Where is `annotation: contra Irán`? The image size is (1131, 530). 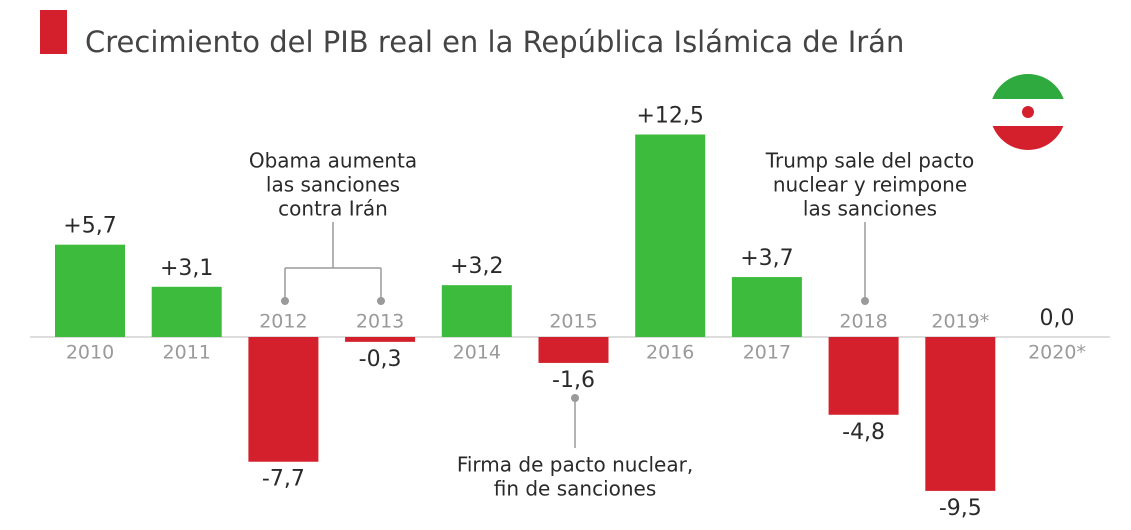 annotation: contra Irán is located at coordinates (333, 209).